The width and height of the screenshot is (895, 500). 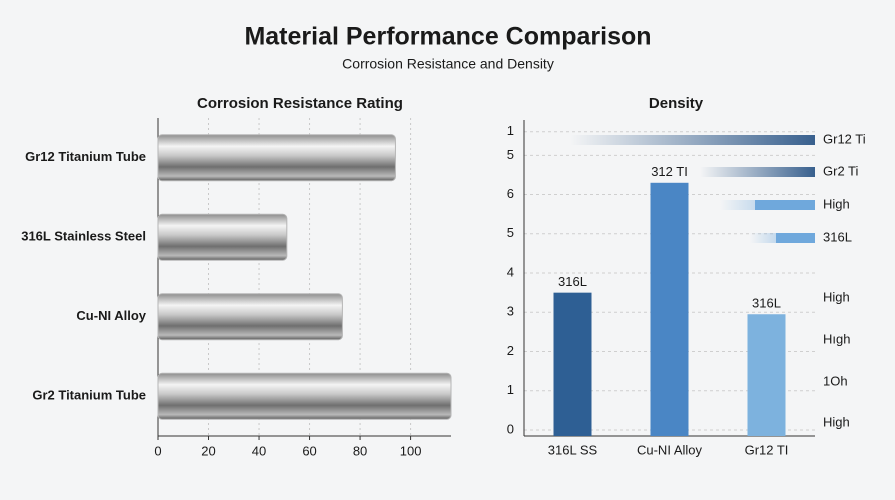 I want to click on y-tick-label: Gr2 Titanium Tube, so click(x=89, y=395).